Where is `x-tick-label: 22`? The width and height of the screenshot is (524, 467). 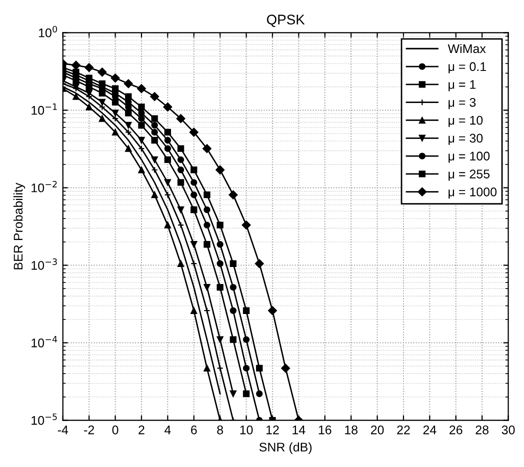 x-tick-label: 22 is located at coordinates (403, 429).